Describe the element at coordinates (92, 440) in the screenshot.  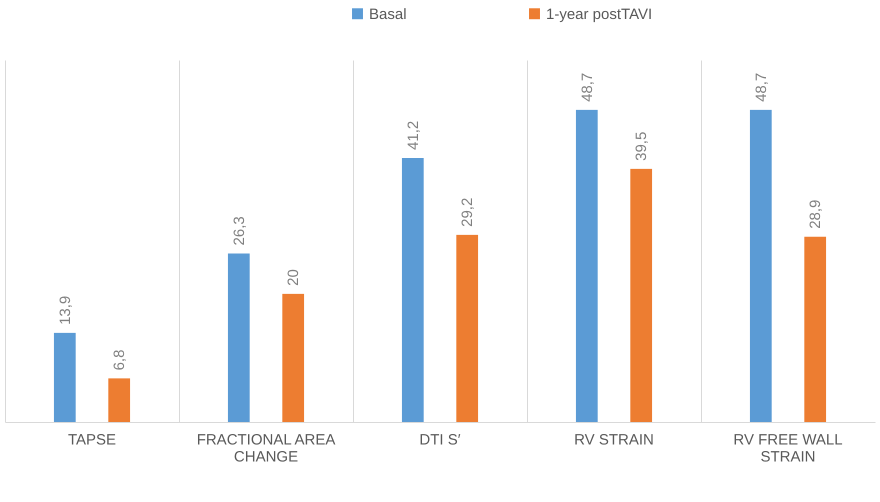
I see `x-tick-label: TAPSE` at that location.